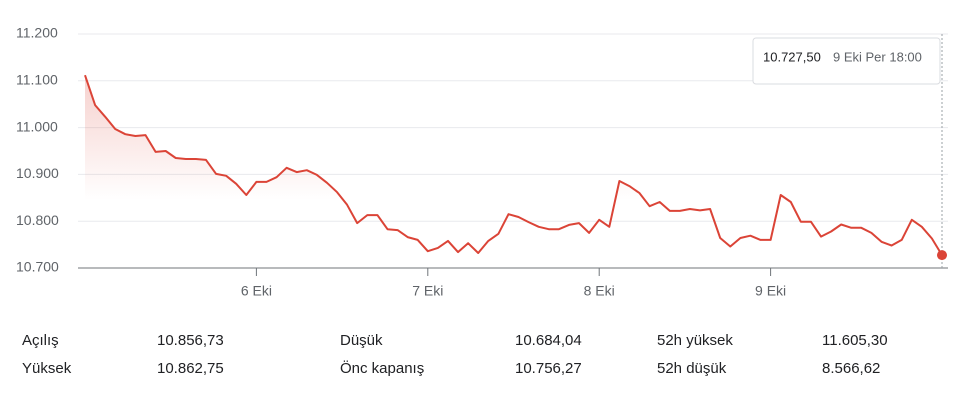  I want to click on last-point, so click(942, 255).